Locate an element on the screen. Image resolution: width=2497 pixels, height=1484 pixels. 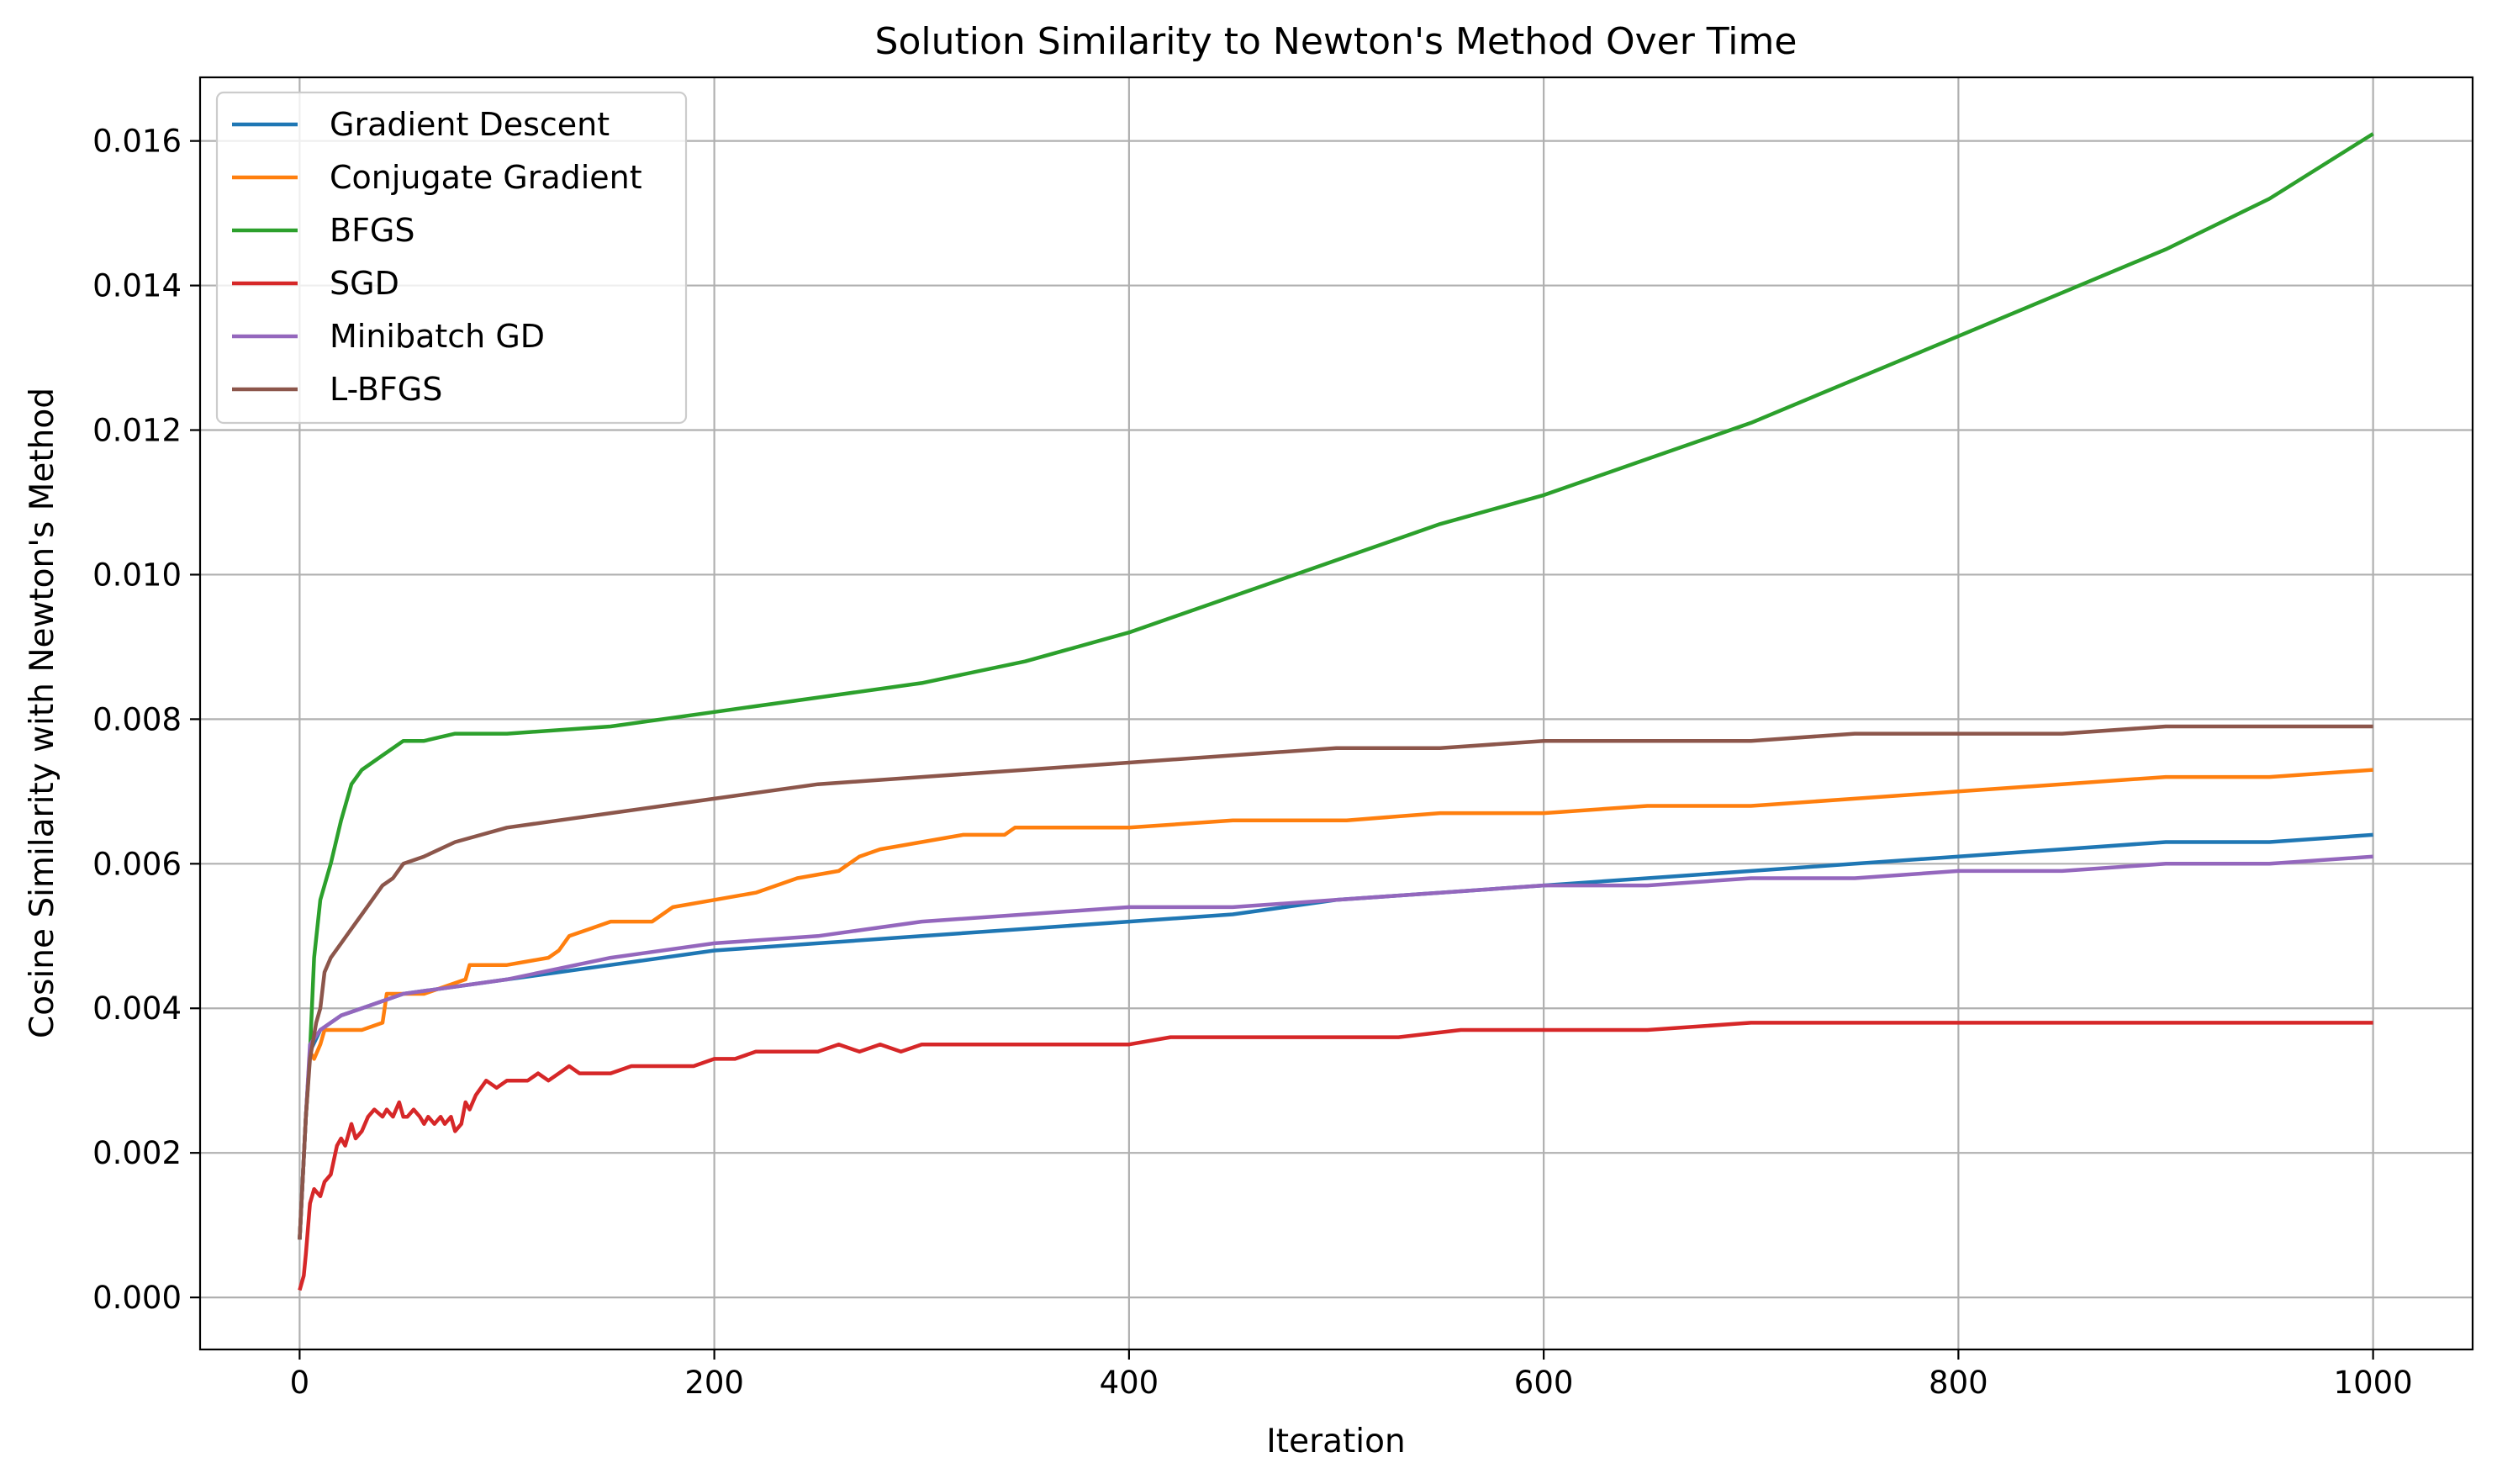
y-tick-label: 0.006 is located at coordinates (137, 864).